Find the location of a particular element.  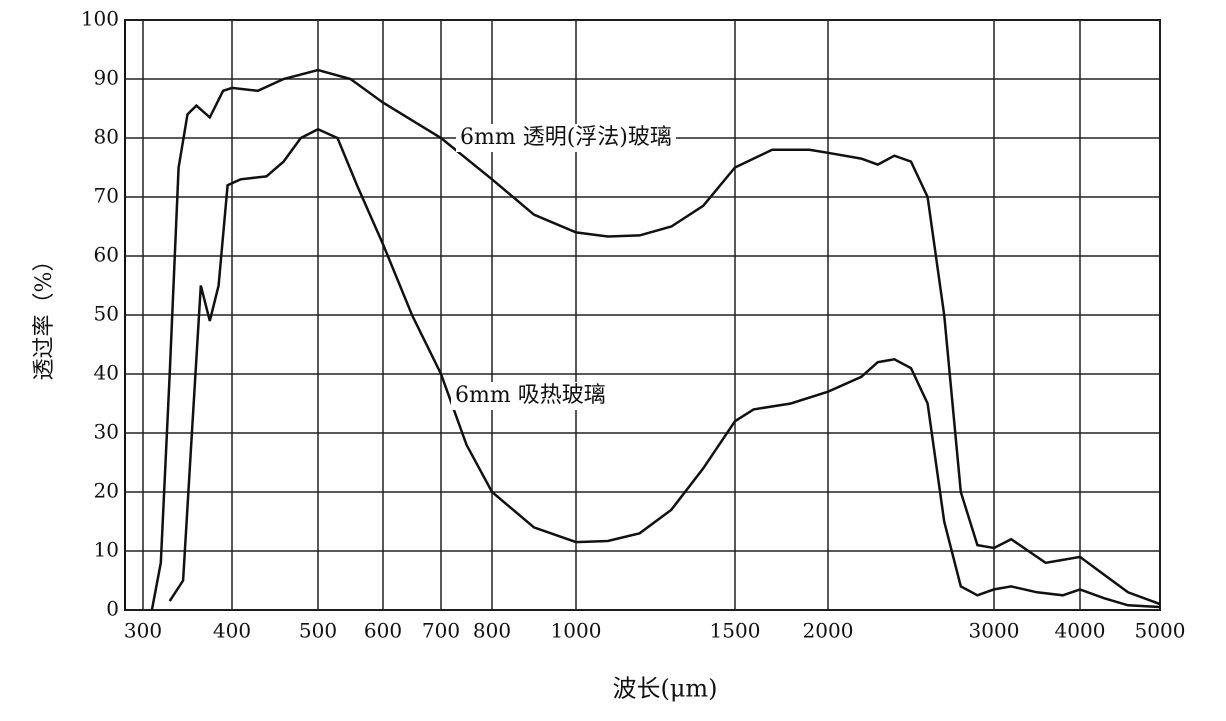

x-tick-label: 600 is located at coordinates (383, 631).